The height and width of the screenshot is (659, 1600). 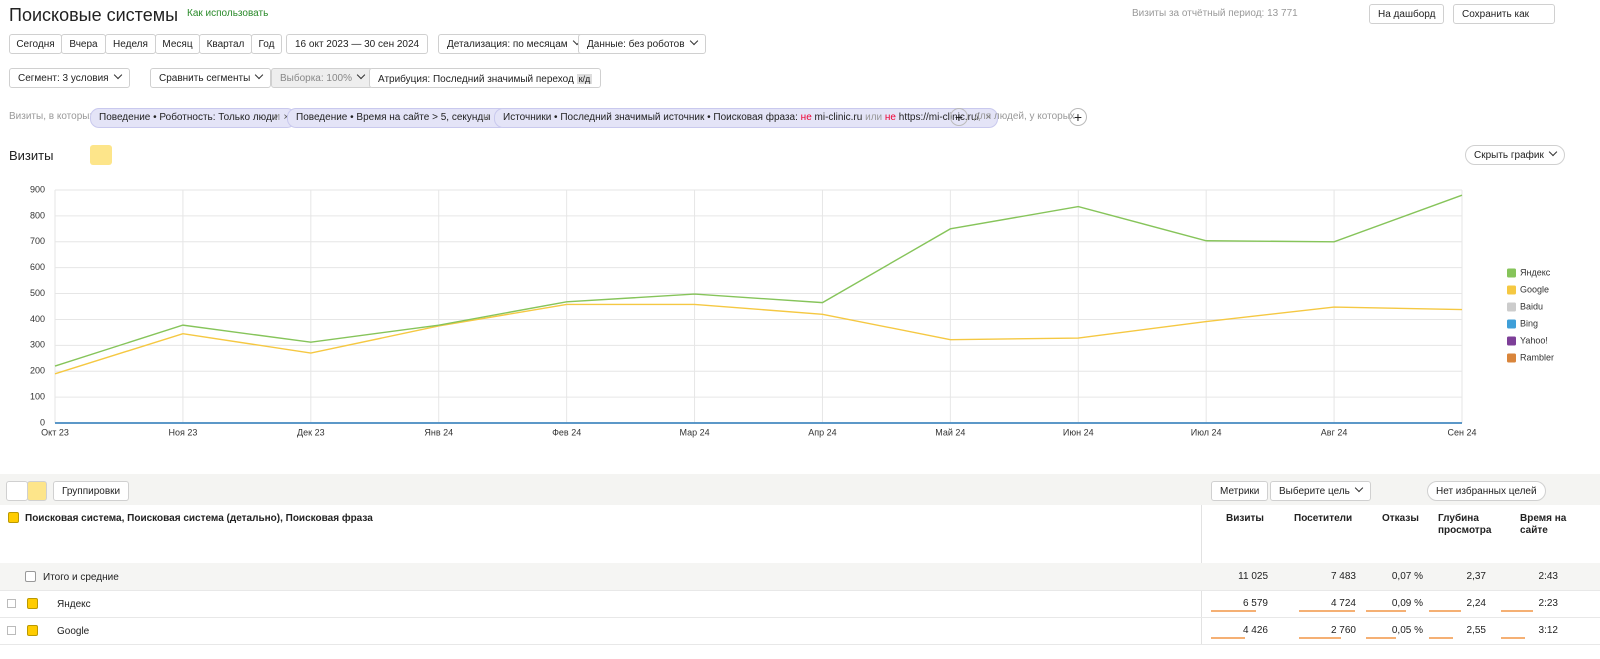 I want to click on cell: 2 760, so click(x=1343, y=630).